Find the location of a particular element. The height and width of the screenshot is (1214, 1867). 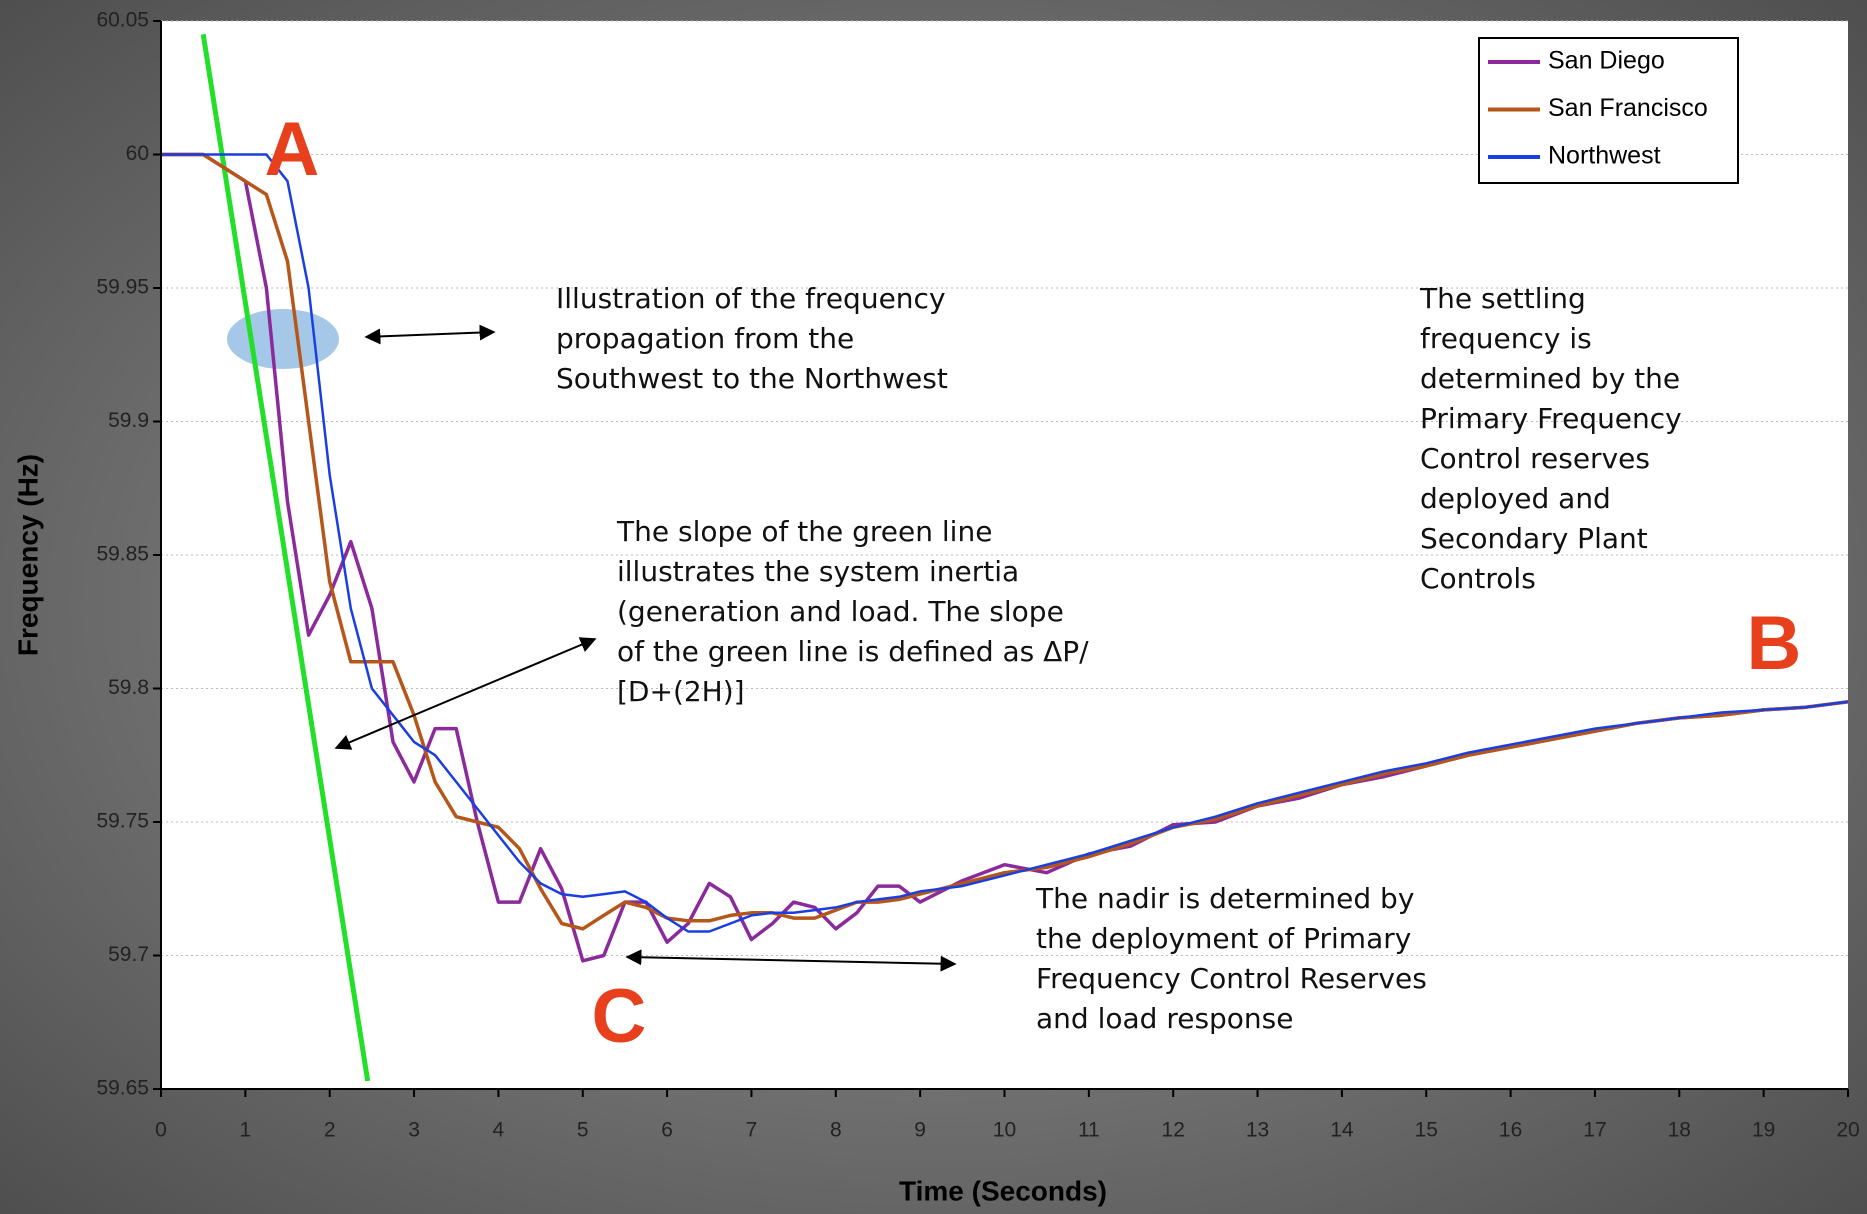

x-tick-label: 7 is located at coordinates (752, 1130).